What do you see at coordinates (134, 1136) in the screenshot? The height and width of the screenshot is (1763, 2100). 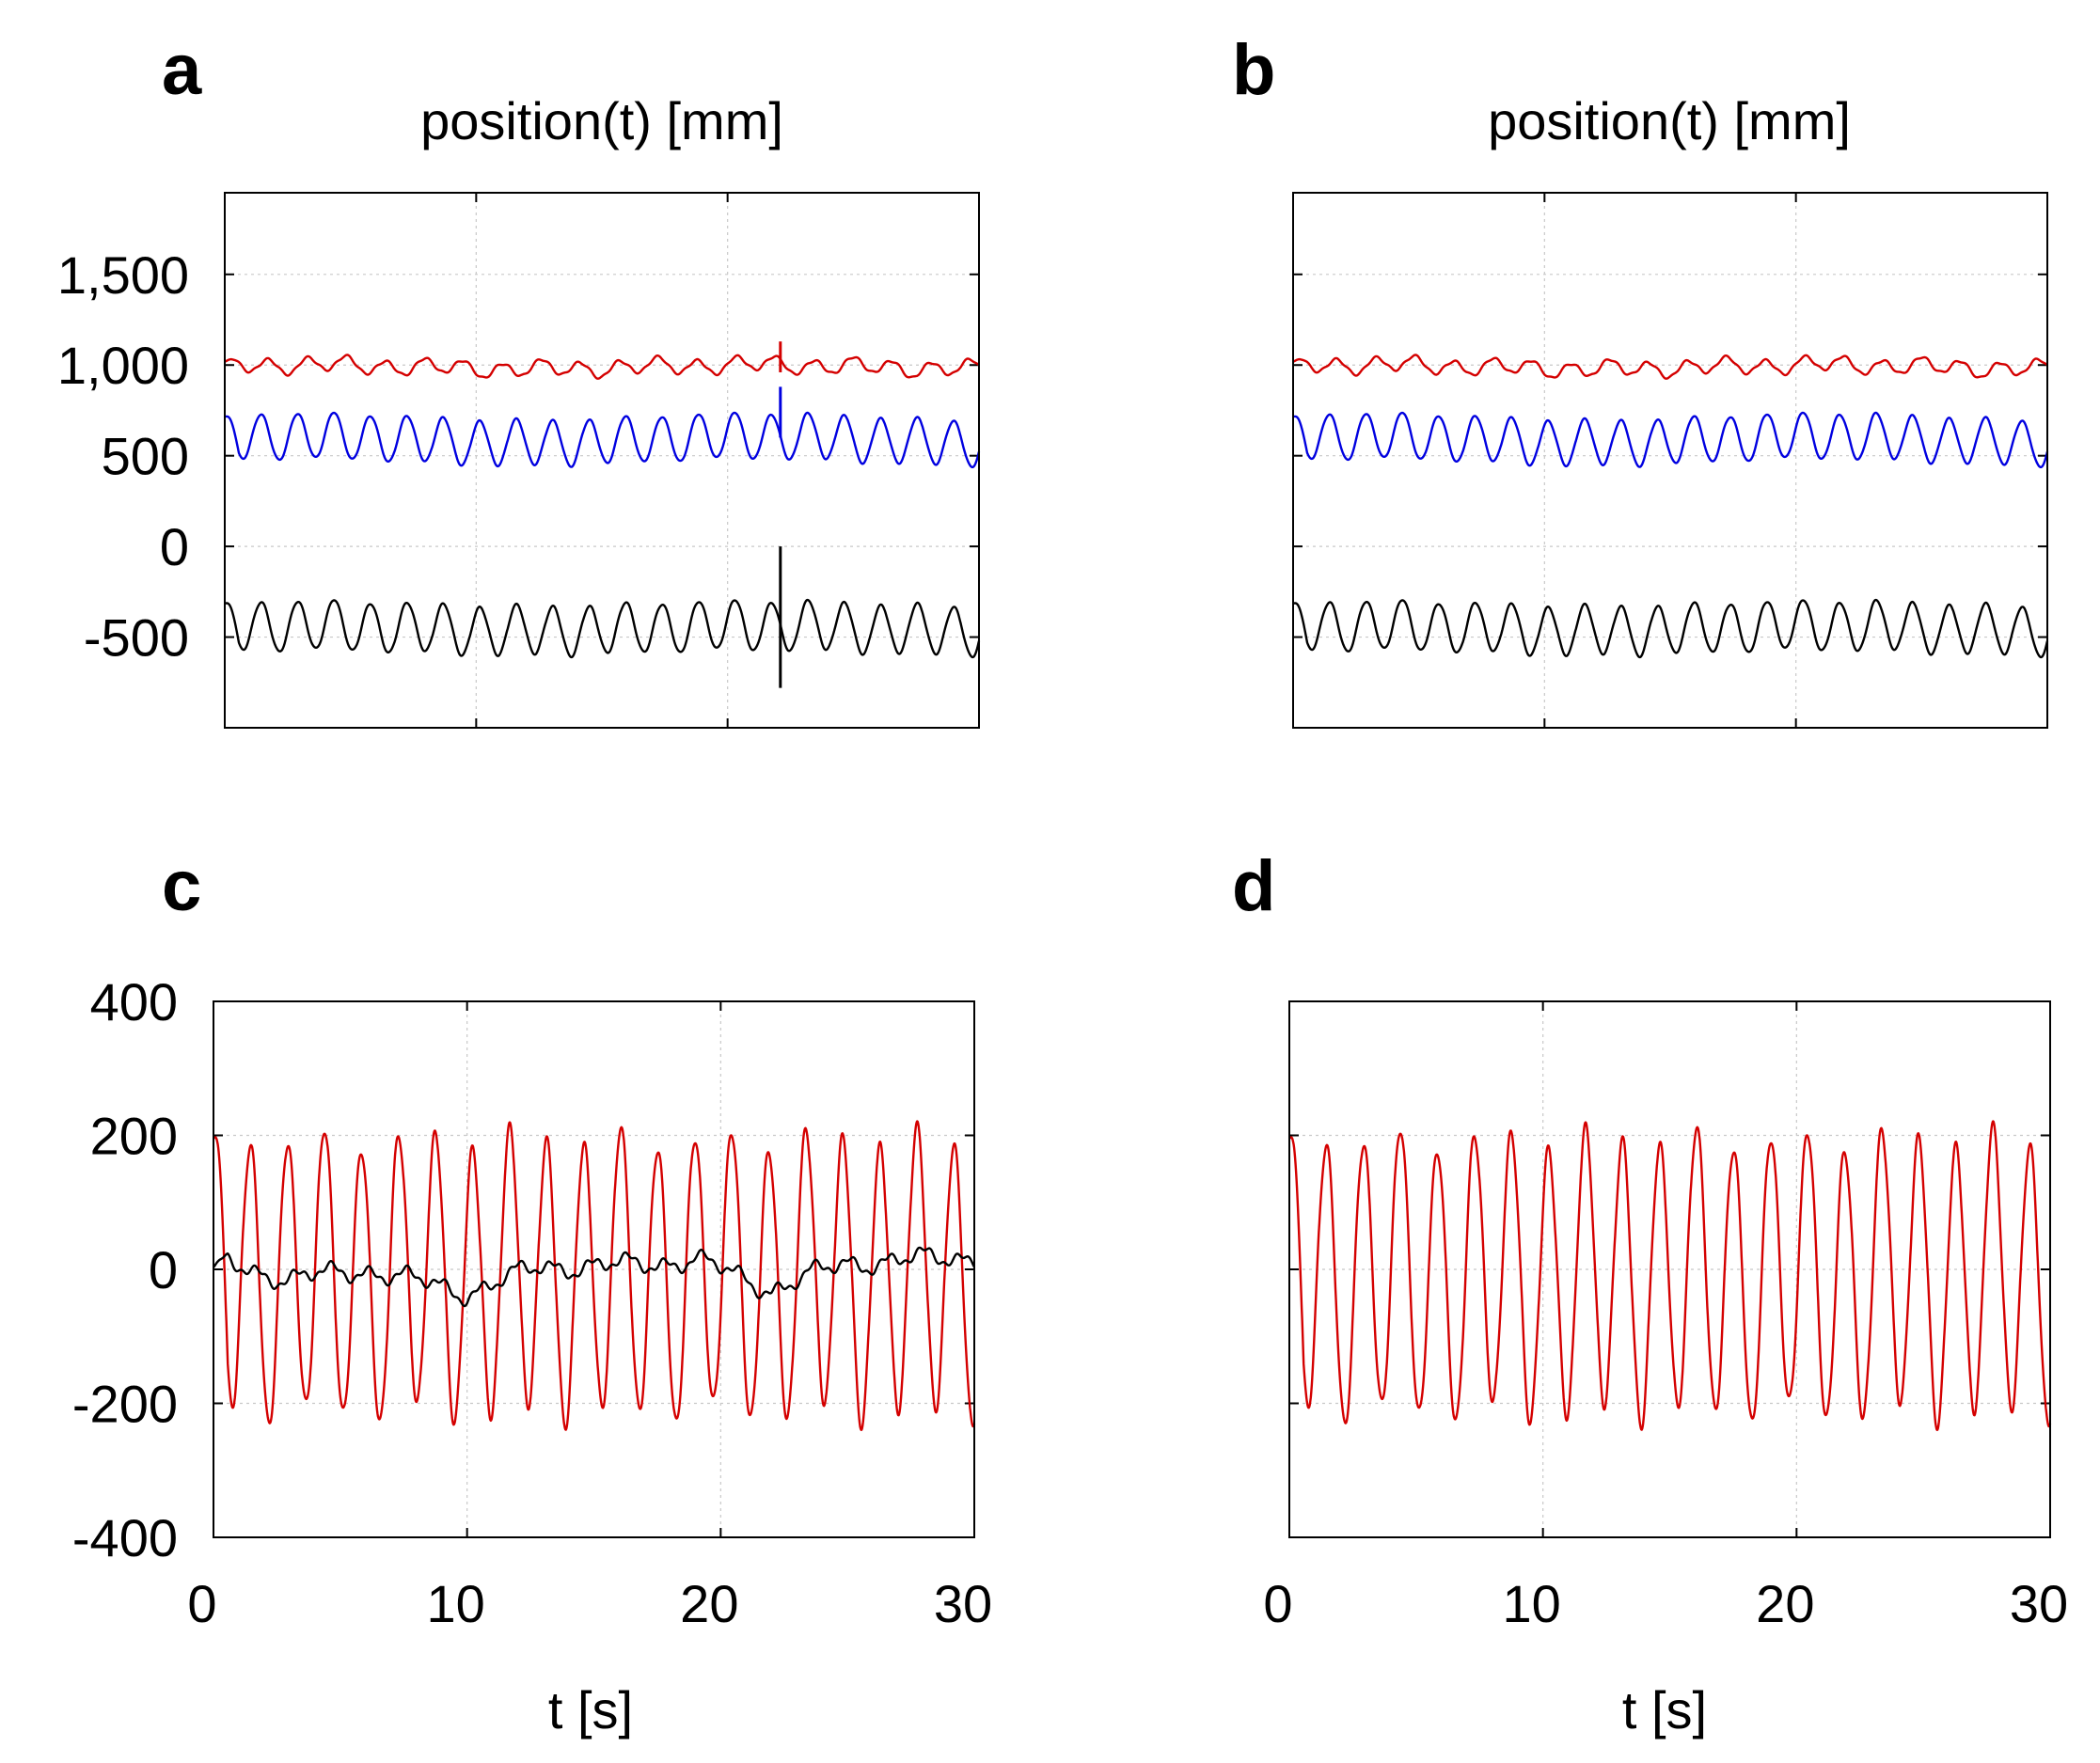 I see `y-tick-label: 200` at bounding box center [134, 1136].